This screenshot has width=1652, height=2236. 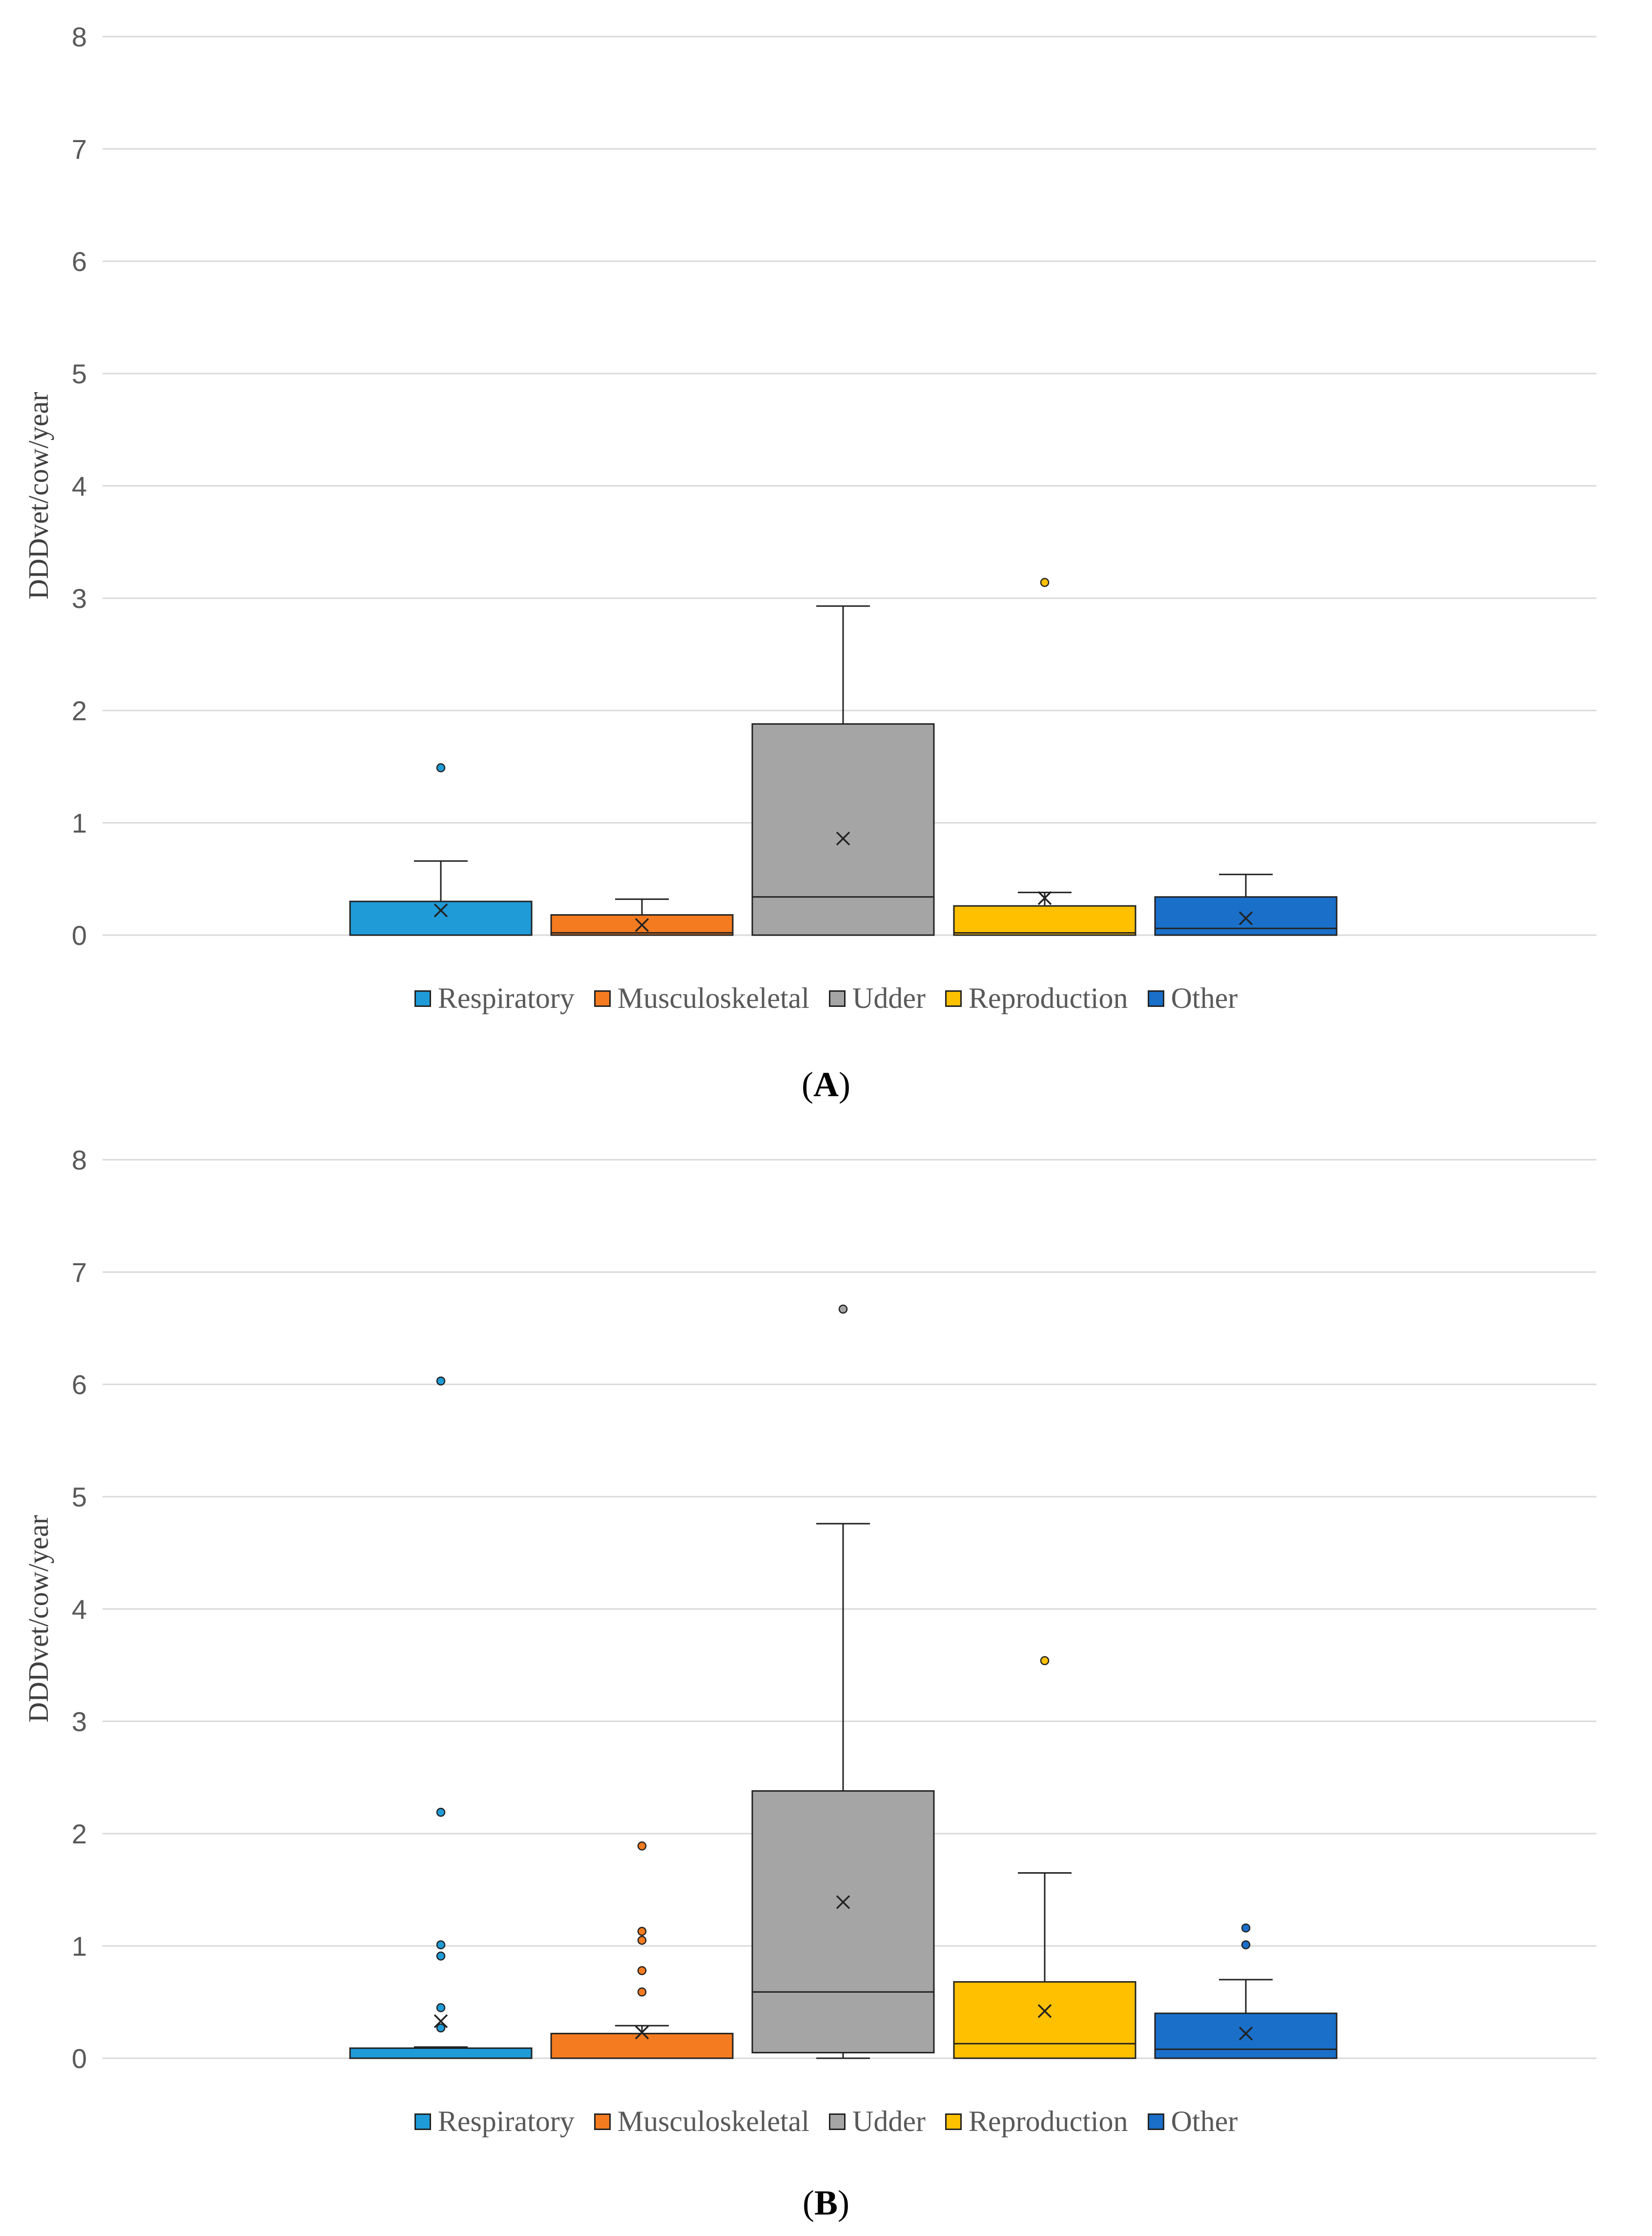 What do you see at coordinates (826, 2202) in the screenshot?
I see `caption-b: (B)` at bounding box center [826, 2202].